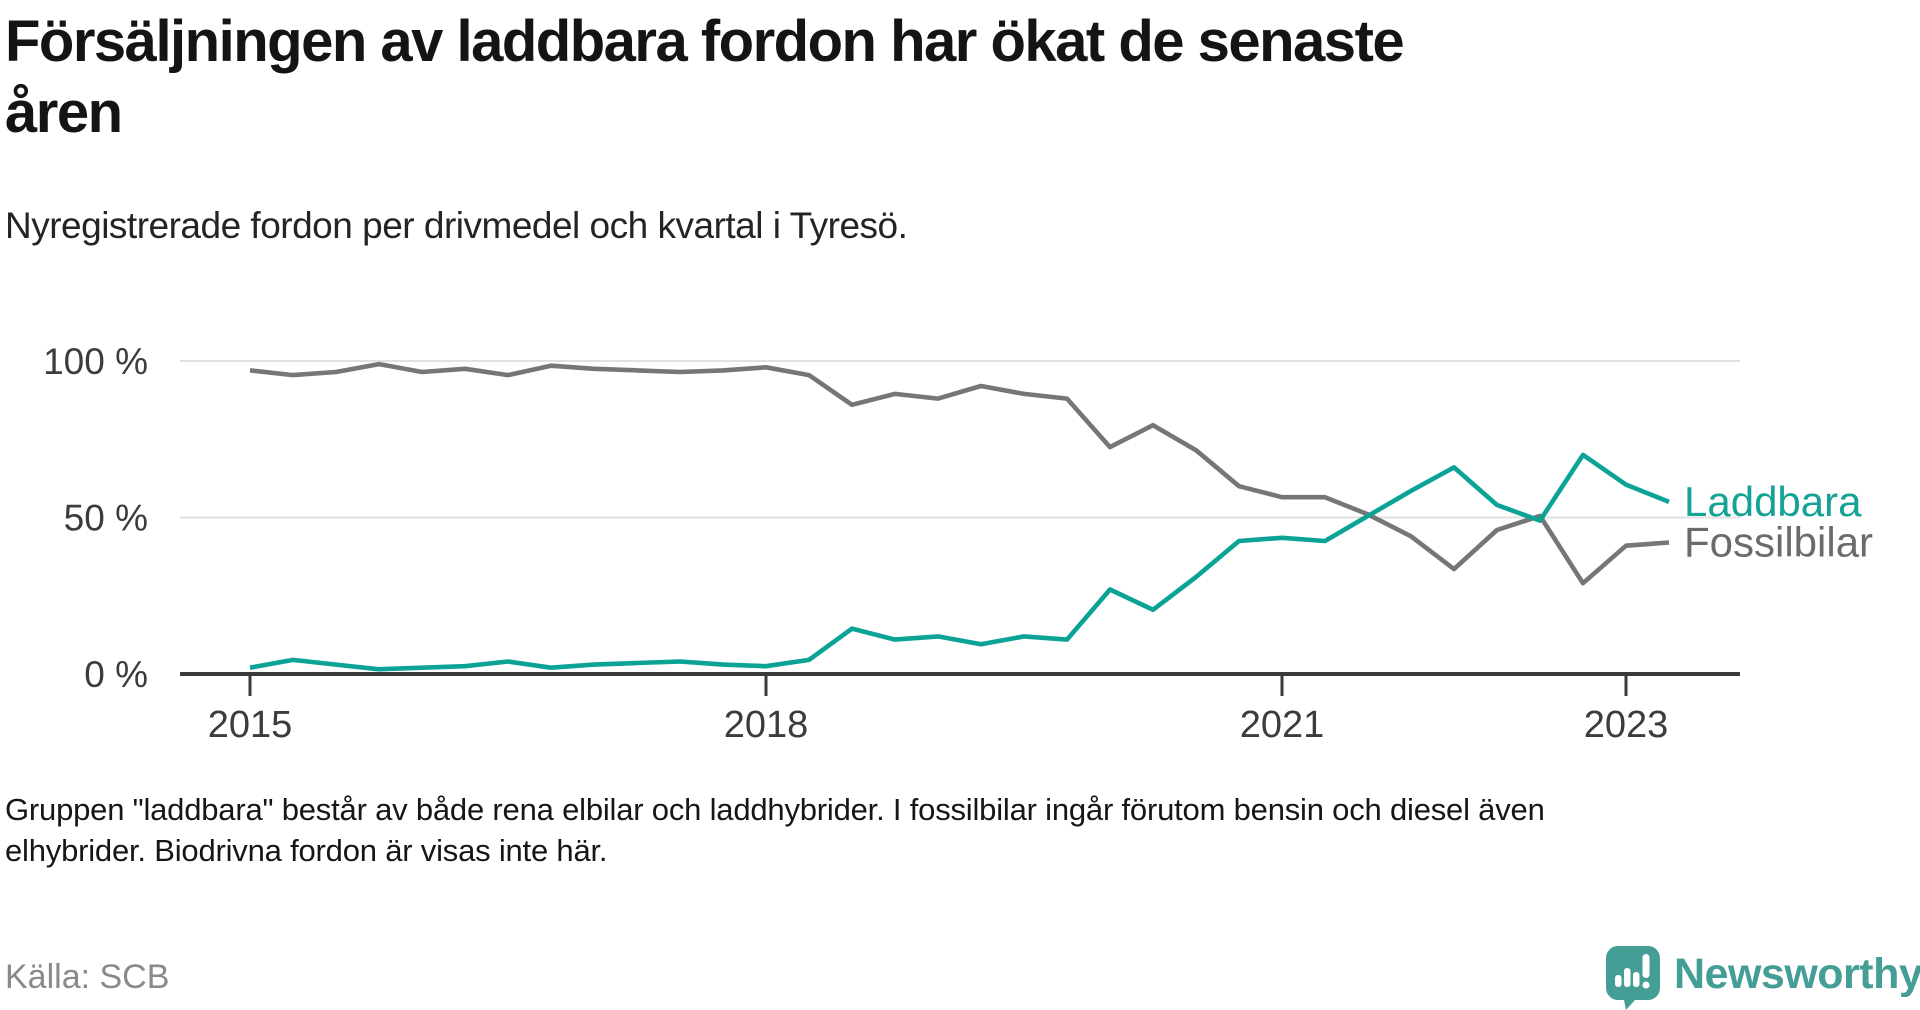  Describe the element at coordinates (1797, 974) in the screenshot. I see `newsworthy-logo-text: Newsworthy` at that location.